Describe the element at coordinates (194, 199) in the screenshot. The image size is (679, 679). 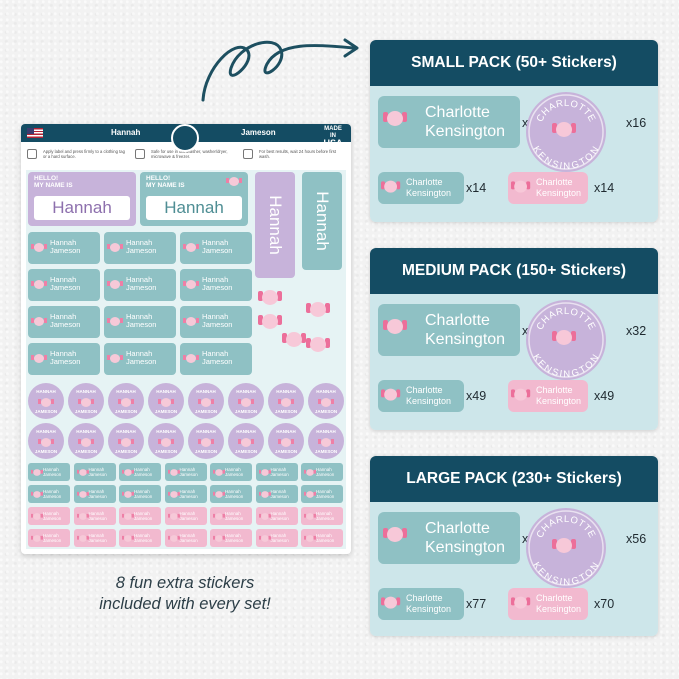
I see `hello-label-teal: HELLO! MY NAME IS Hannah` at that location.